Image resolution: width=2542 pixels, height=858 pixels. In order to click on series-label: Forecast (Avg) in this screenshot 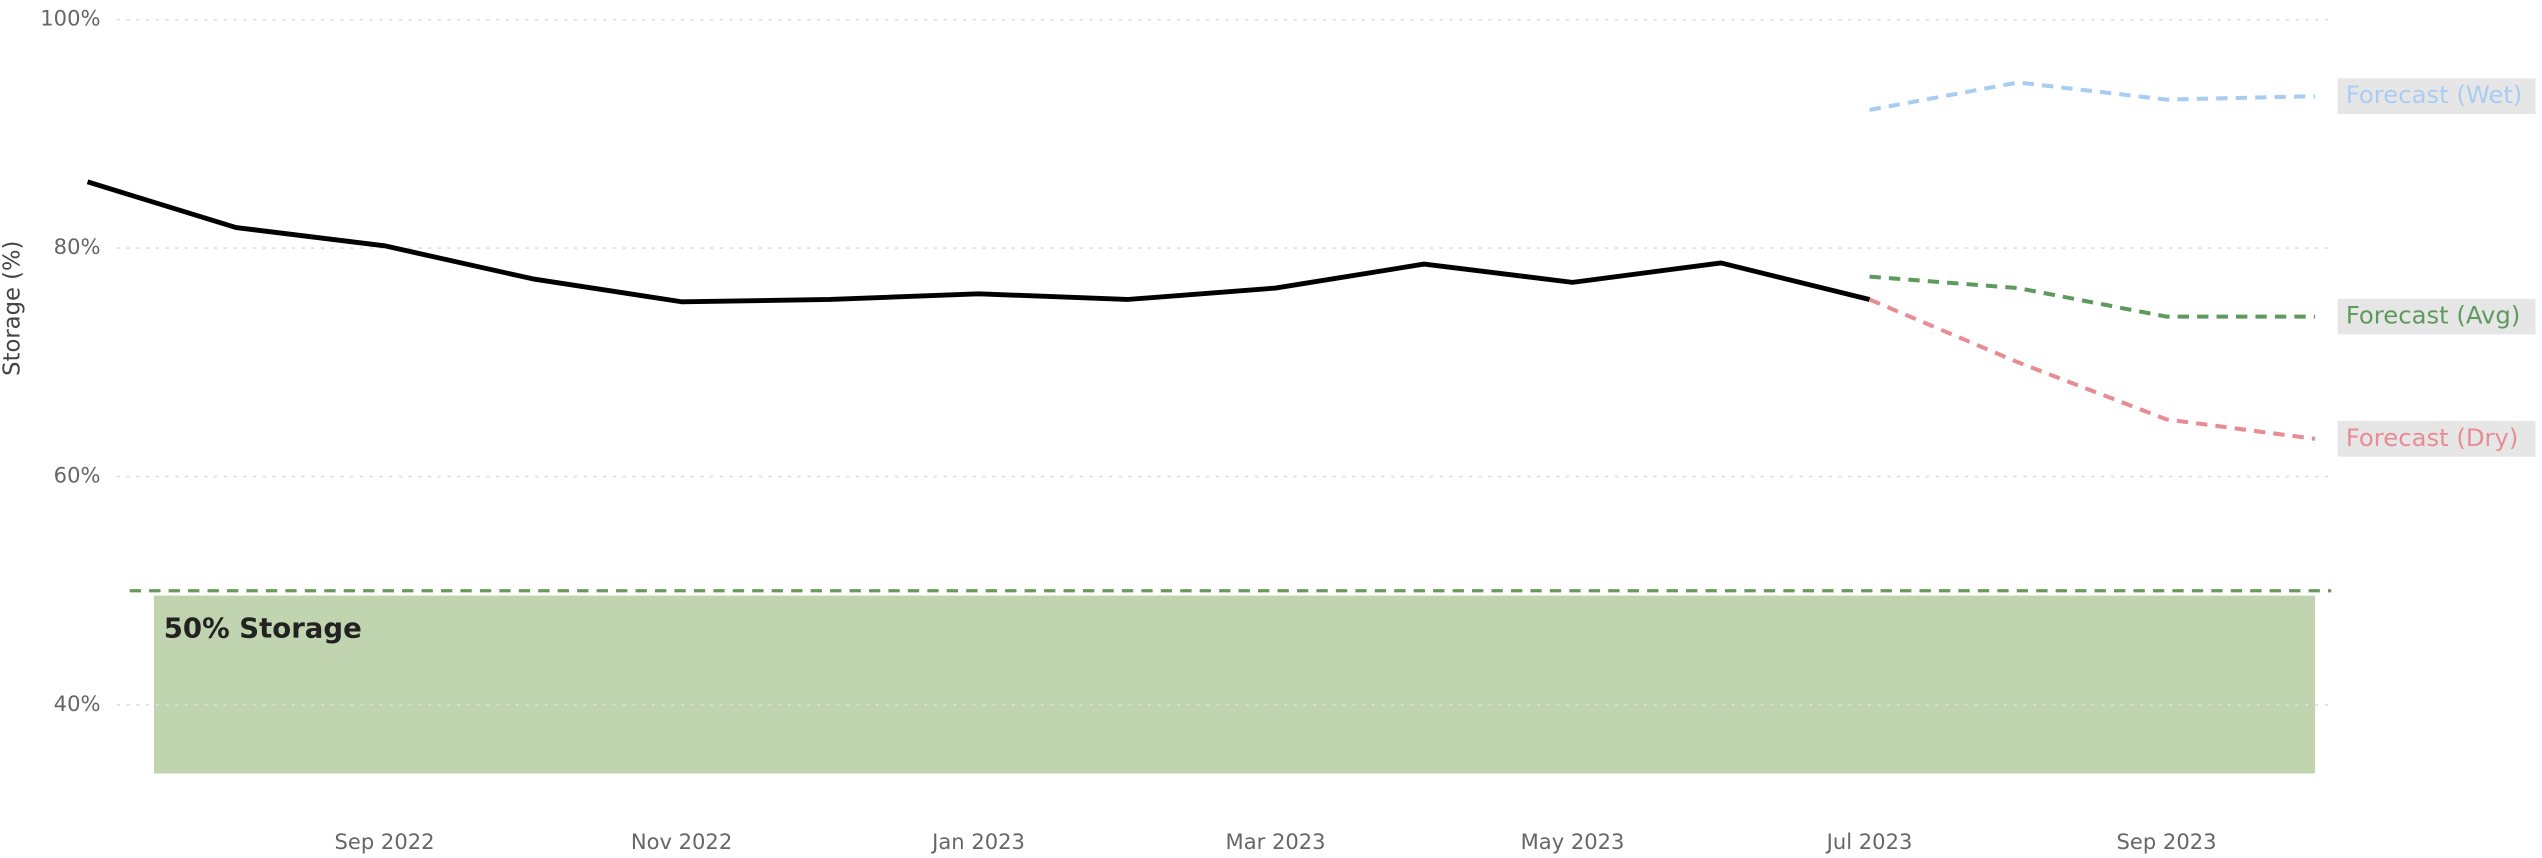, I will do `click(2433, 315)`.